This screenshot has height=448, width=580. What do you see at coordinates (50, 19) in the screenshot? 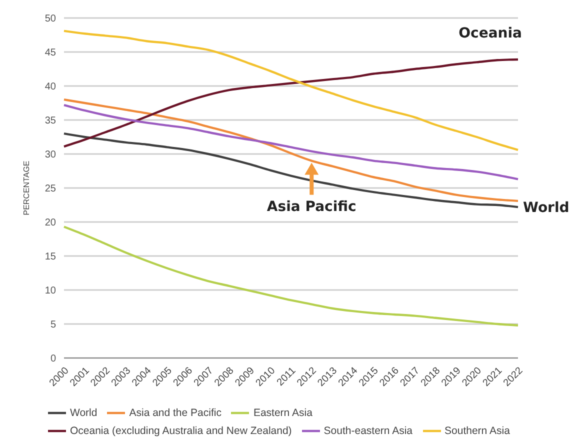
I see `y-tick-label: 50` at bounding box center [50, 19].